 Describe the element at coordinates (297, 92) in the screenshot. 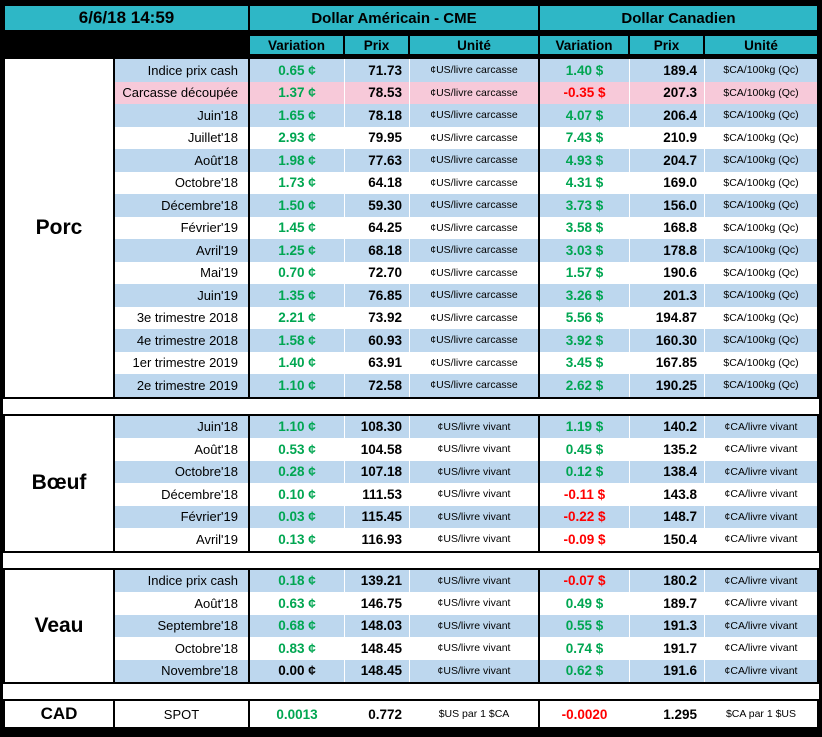

I see `us-variation-cell: 1.37 ¢` at that location.